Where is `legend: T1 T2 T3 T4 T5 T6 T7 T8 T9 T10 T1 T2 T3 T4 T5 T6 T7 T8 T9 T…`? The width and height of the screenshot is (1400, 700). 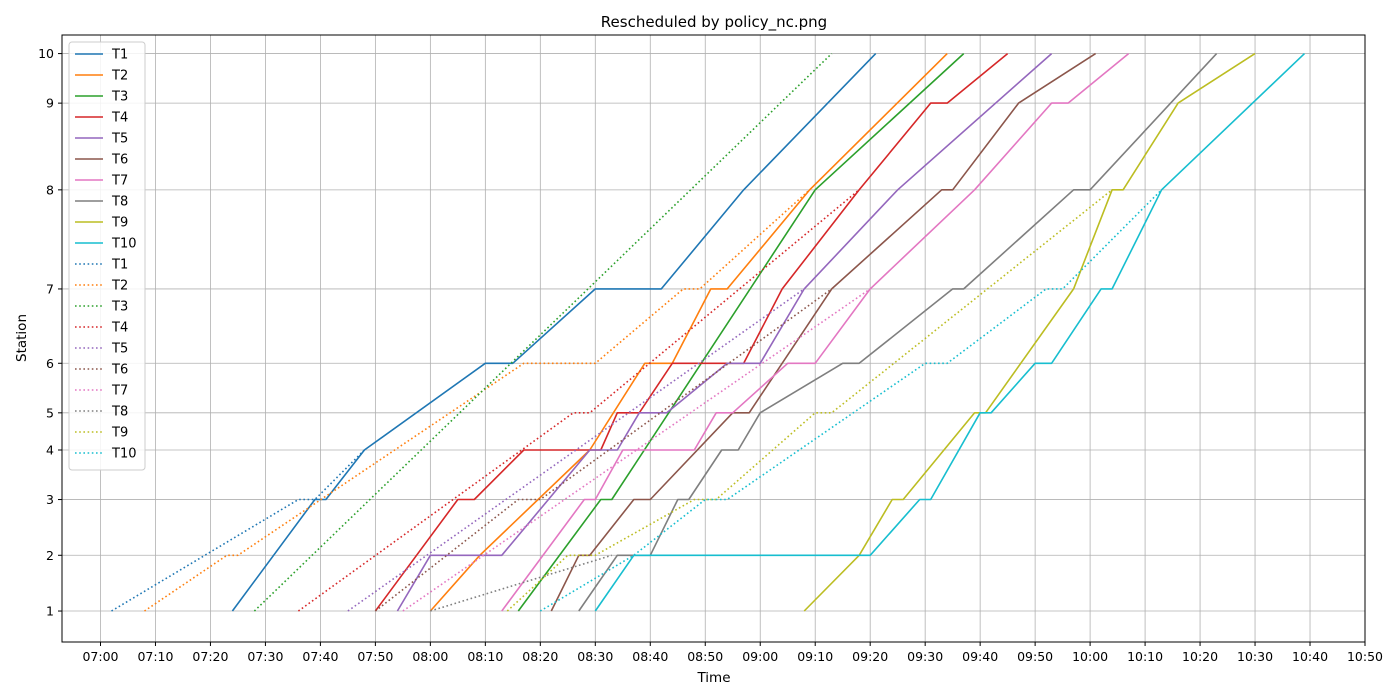 legend: T1 T2 T3 T4 T5 T6 T7 T8 T9 T10 T1 T2 T3 T4 T5 T6 T7 T8 T9 T… is located at coordinates (107, 256).